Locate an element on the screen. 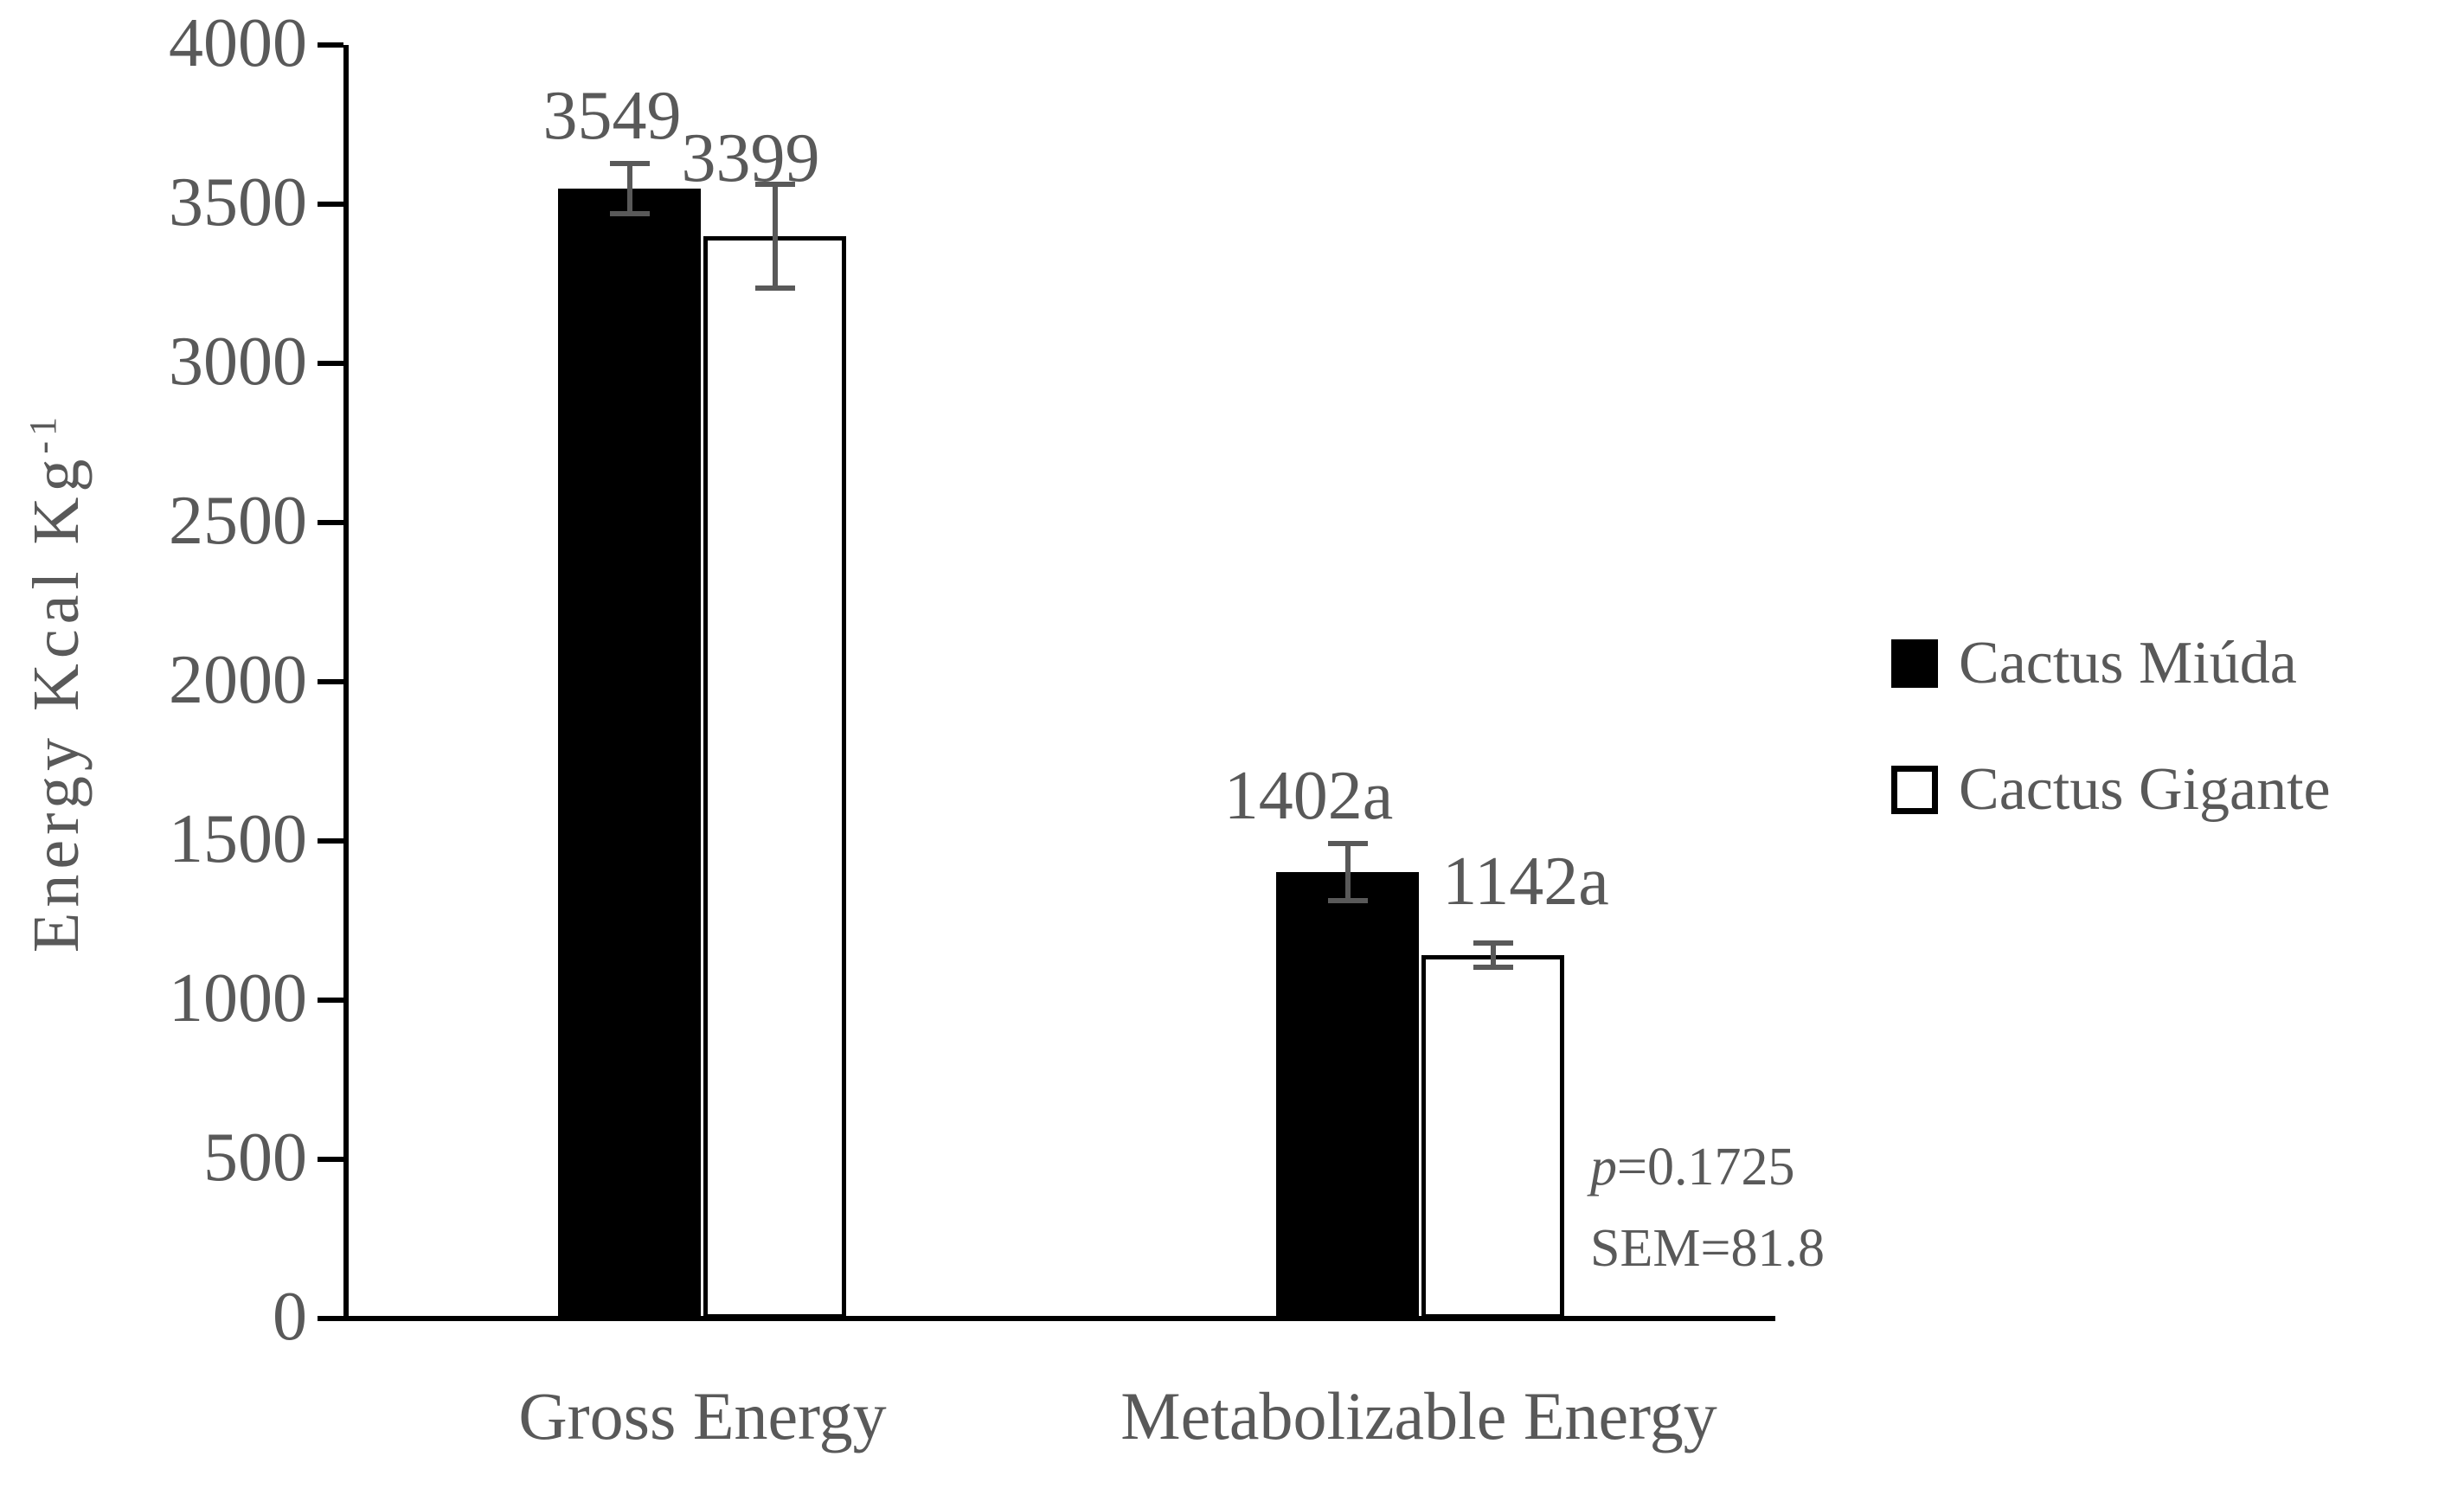 The image size is (2464, 1495). bar-gross-energy-cactus-miuda is located at coordinates (629, 754).